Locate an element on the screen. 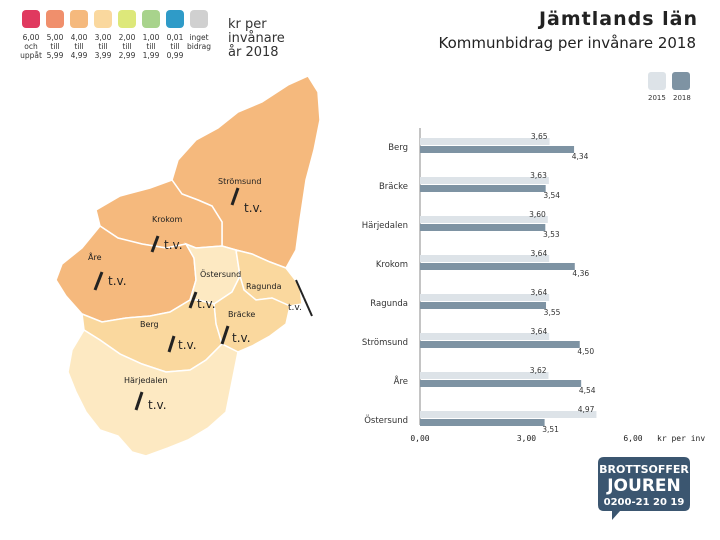 Image resolution: width=720 pixels, height=540 pixels. legend-label: 2,00 till 2,99 is located at coordinates (127, 46).